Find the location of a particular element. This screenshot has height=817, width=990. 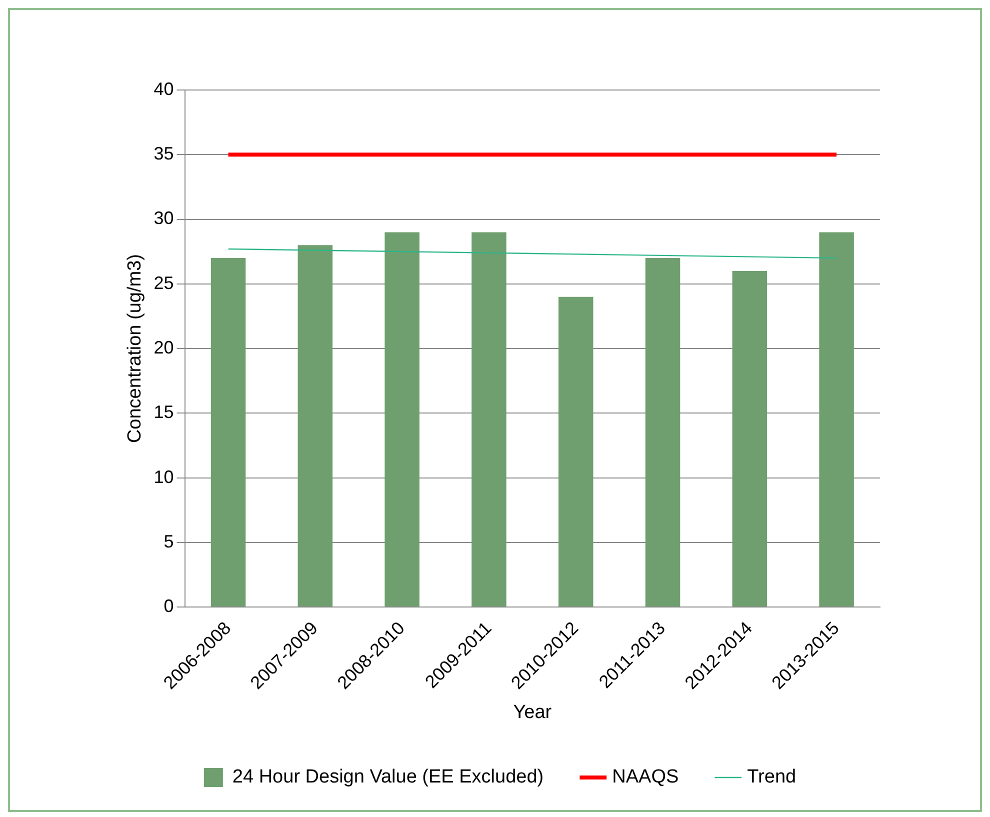

y-tick-label: 40 is located at coordinates (164, 88).